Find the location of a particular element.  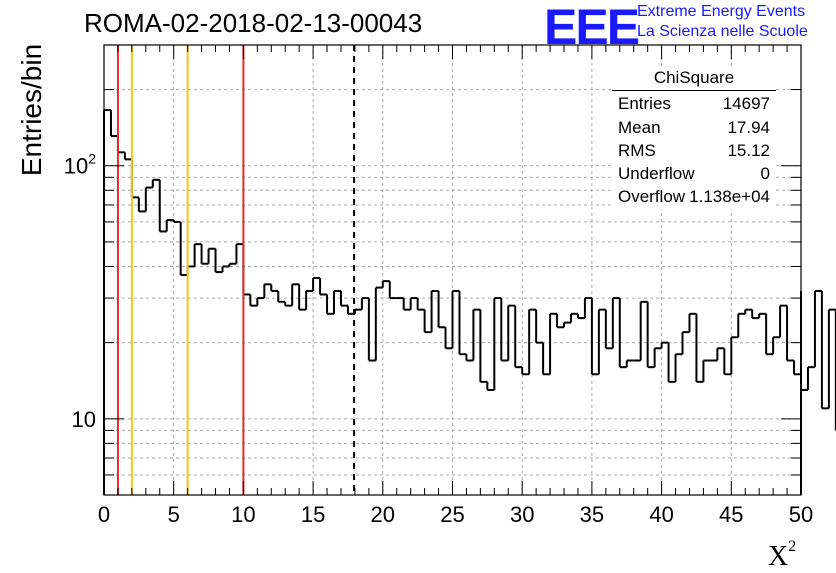

x-tick-label: 10 is located at coordinates (243, 514).